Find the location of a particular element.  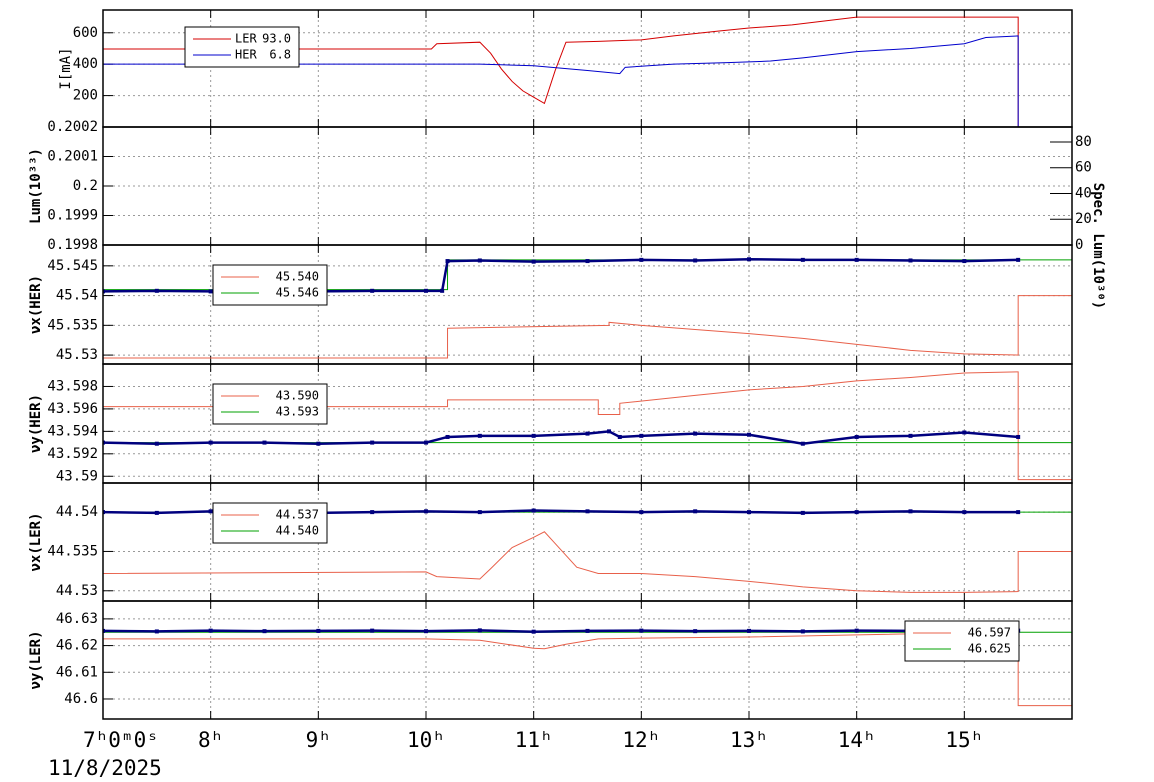

y-tick-label: 43.596 is located at coordinates (72, 409).